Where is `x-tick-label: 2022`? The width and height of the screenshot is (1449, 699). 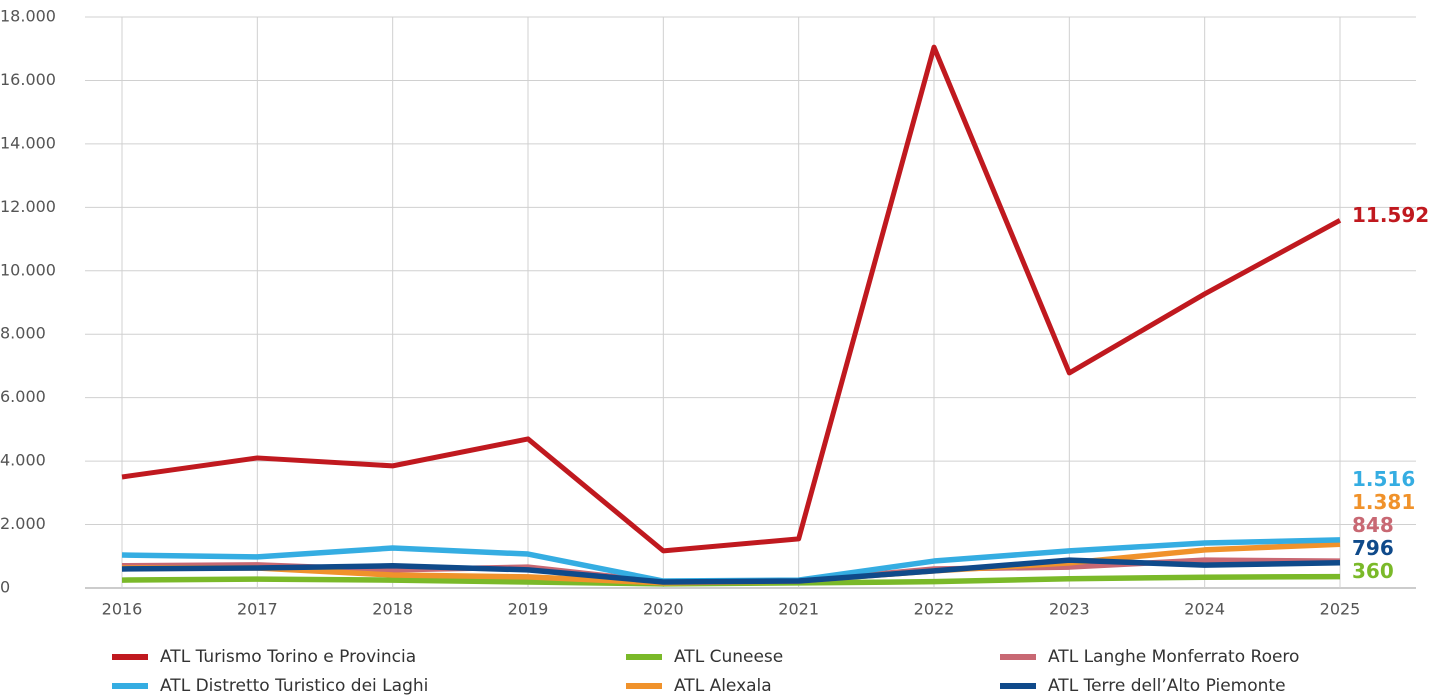
x-tick-label: 2022 is located at coordinates (934, 609).